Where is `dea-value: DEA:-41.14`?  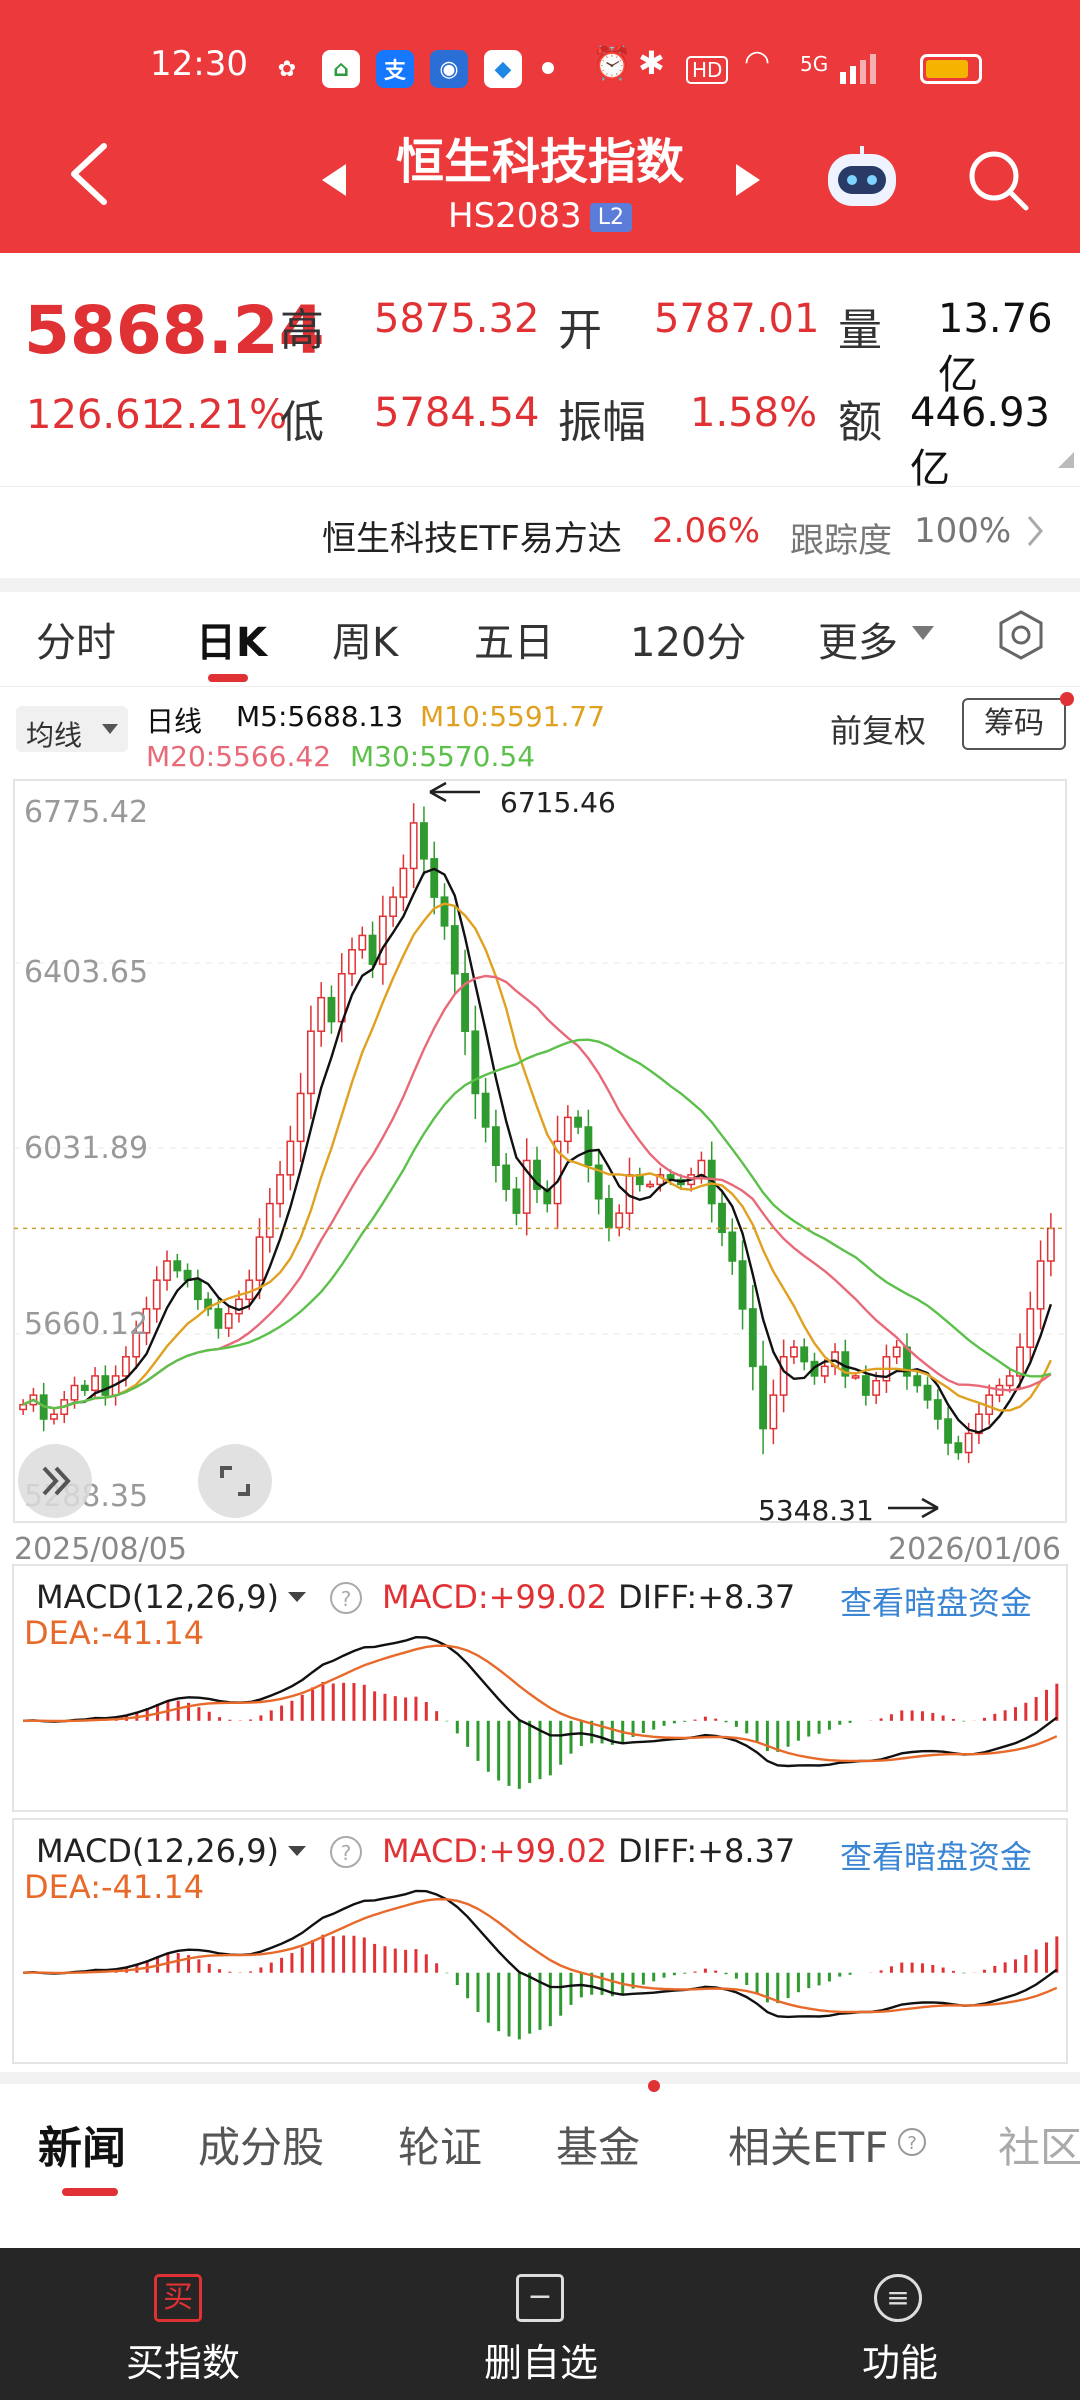
dea-value: DEA:-41.14 is located at coordinates (114, 1633).